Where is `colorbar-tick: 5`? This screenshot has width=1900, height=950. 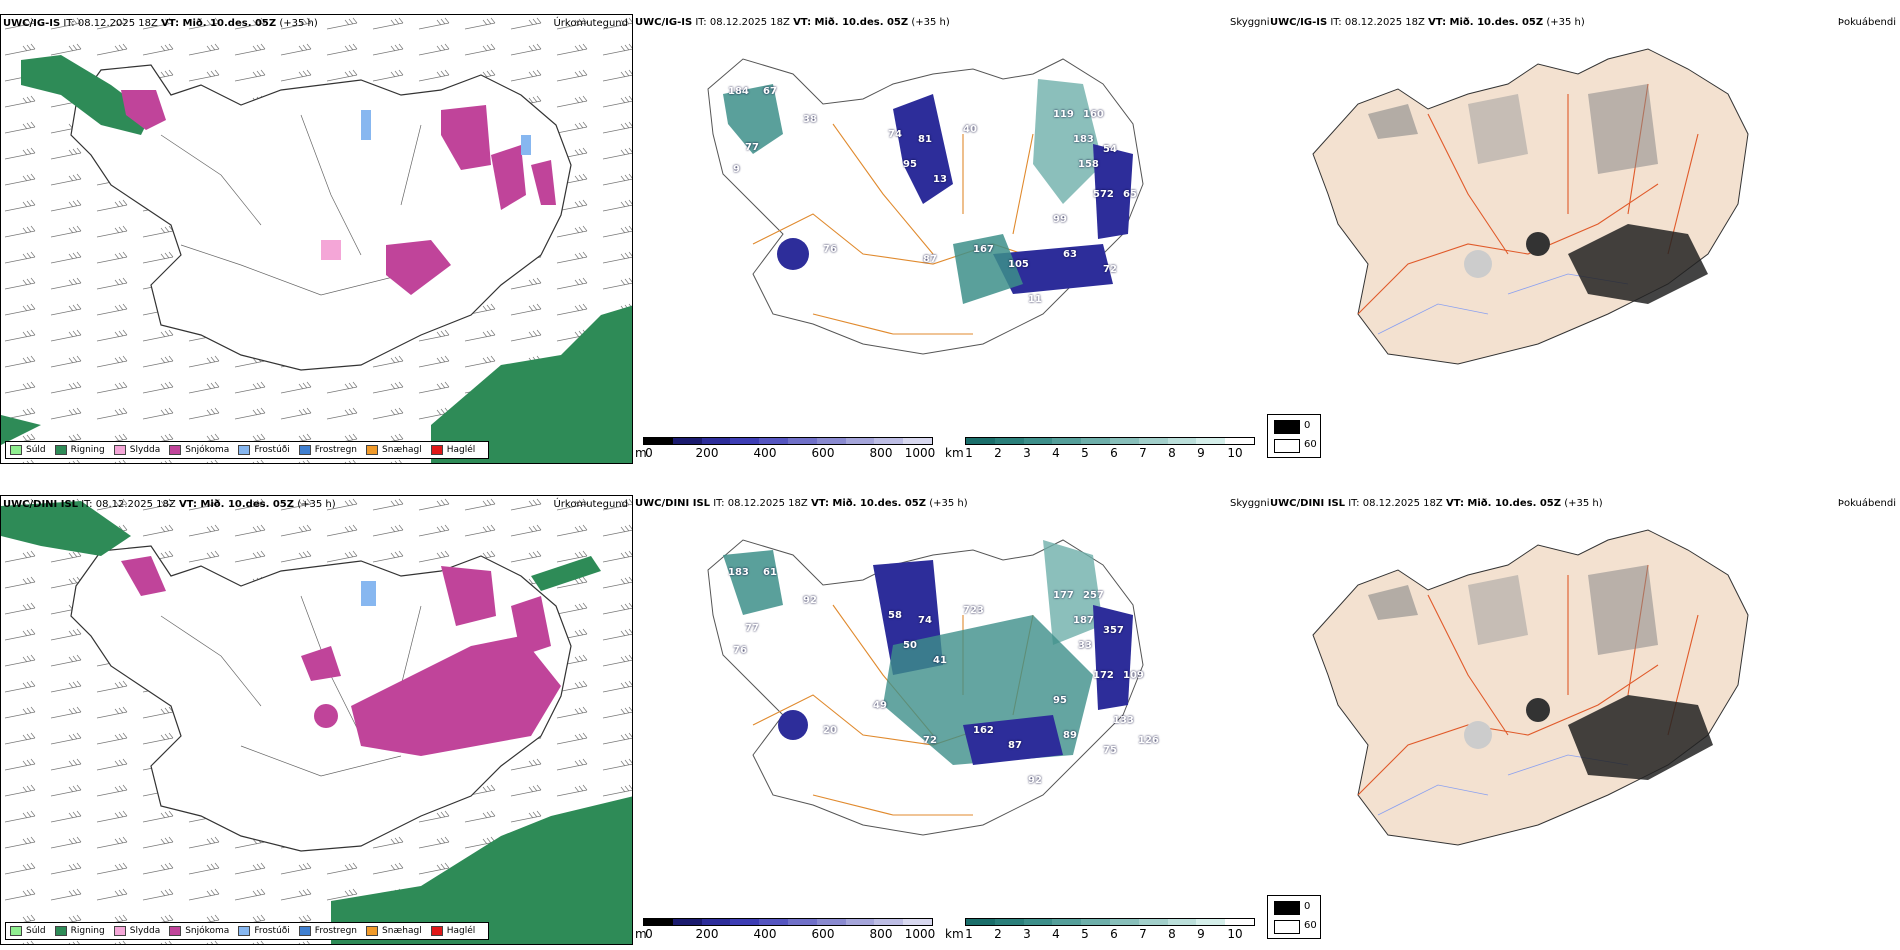 colorbar-tick: 5 is located at coordinates (1085, 453).